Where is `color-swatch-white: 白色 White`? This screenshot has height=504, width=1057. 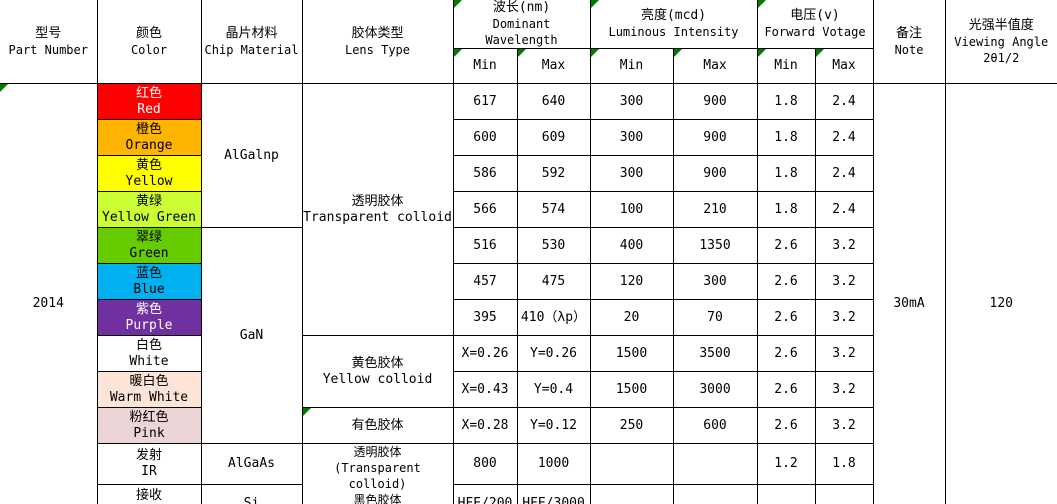
color-swatch-white: 白色 White is located at coordinates (149, 353).